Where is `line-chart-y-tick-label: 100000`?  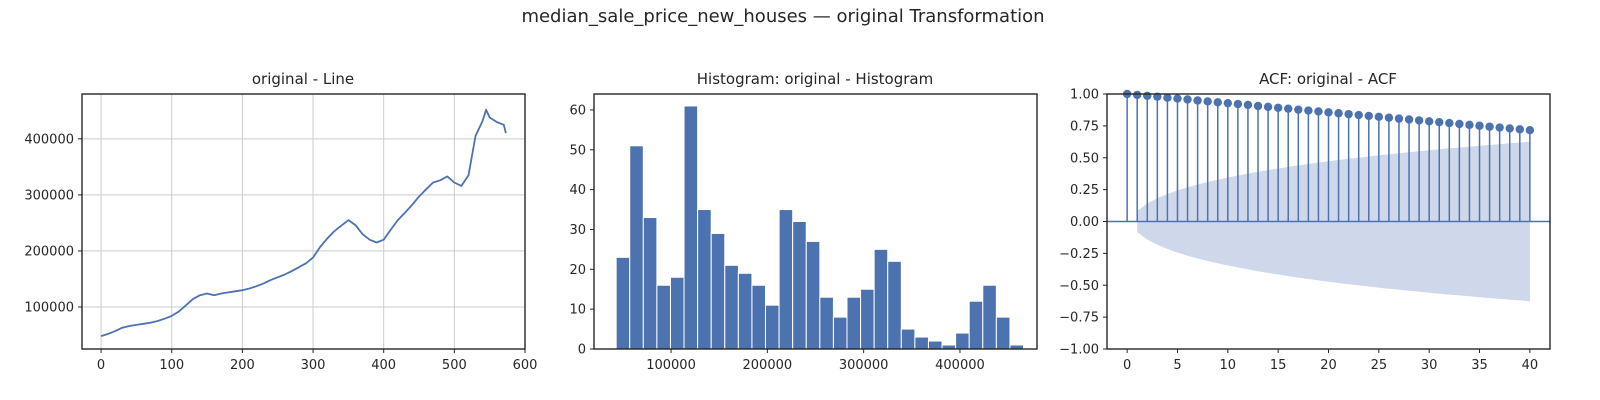
line-chart-y-tick-label: 100000 is located at coordinates (49, 307).